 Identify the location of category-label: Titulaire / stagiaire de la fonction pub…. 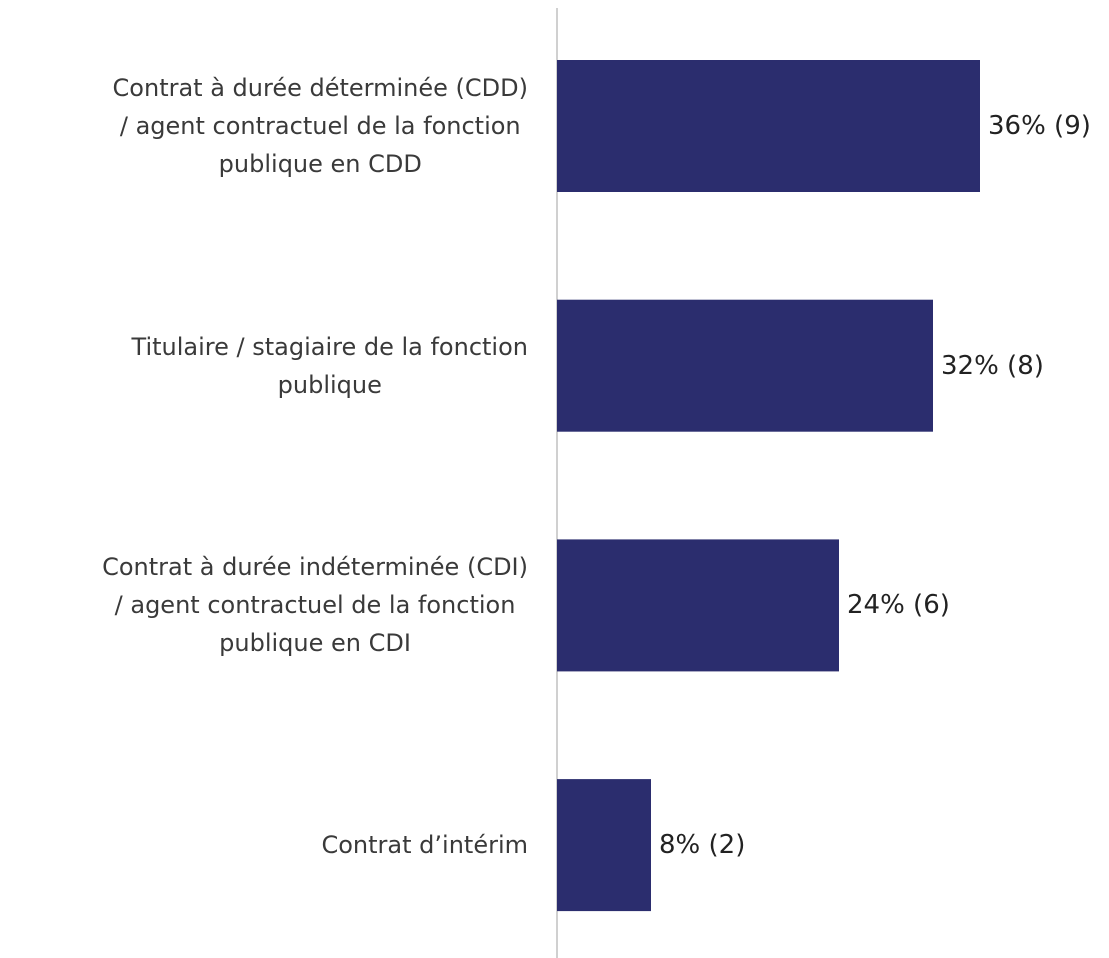
(264, 366).